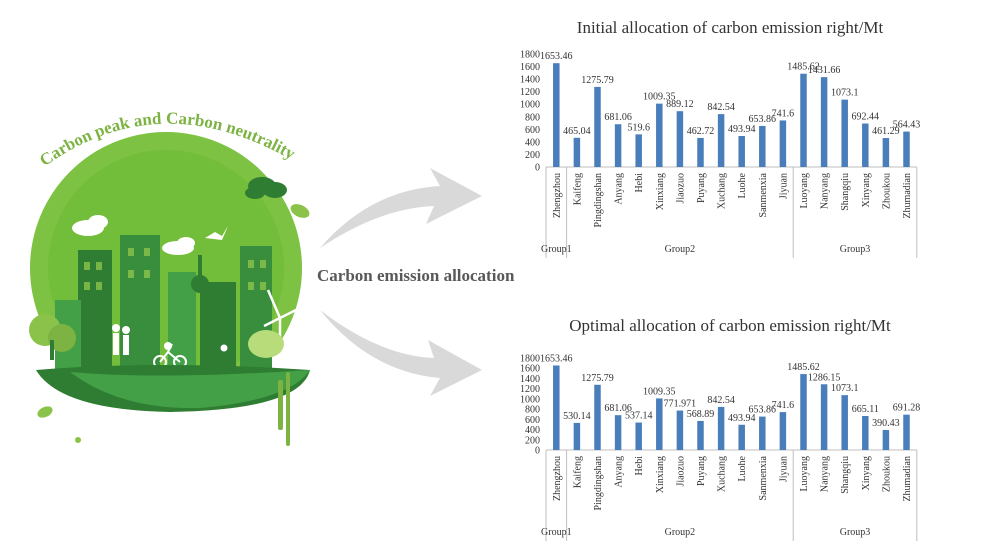 Image resolution: width=991 pixels, height=556 pixels. What do you see at coordinates (598, 483) in the screenshot?
I see `x-tick-label: Pingdingshan` at bounding box center [598, 483].